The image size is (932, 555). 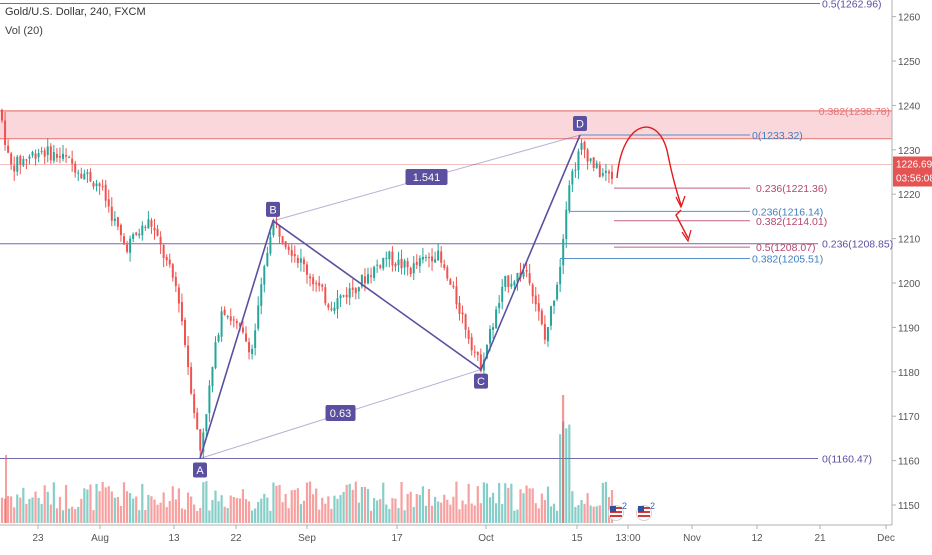 What do you see at coordinates (273, 209) in the screenshot?
I see `point-b-marker` at bounding box center [273, 209].